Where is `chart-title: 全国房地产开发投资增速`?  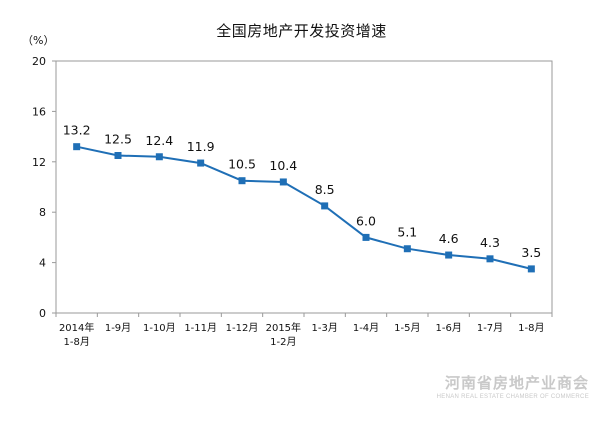 chart-title: 全国房地产开发投资增速 is located at coordinates (301, 31).